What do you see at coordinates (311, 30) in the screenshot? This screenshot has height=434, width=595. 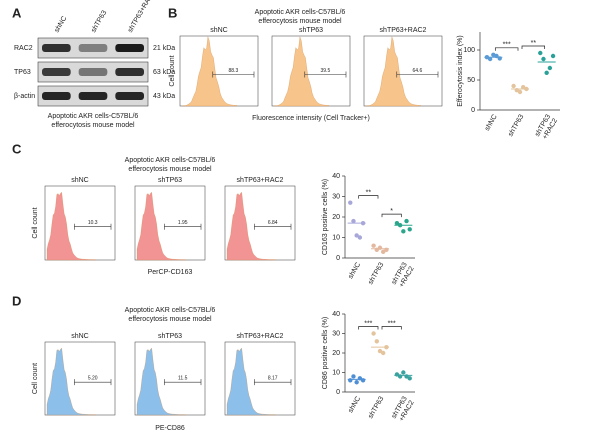 I see `sample-name: shTP63` at bounding box center [311, 30].